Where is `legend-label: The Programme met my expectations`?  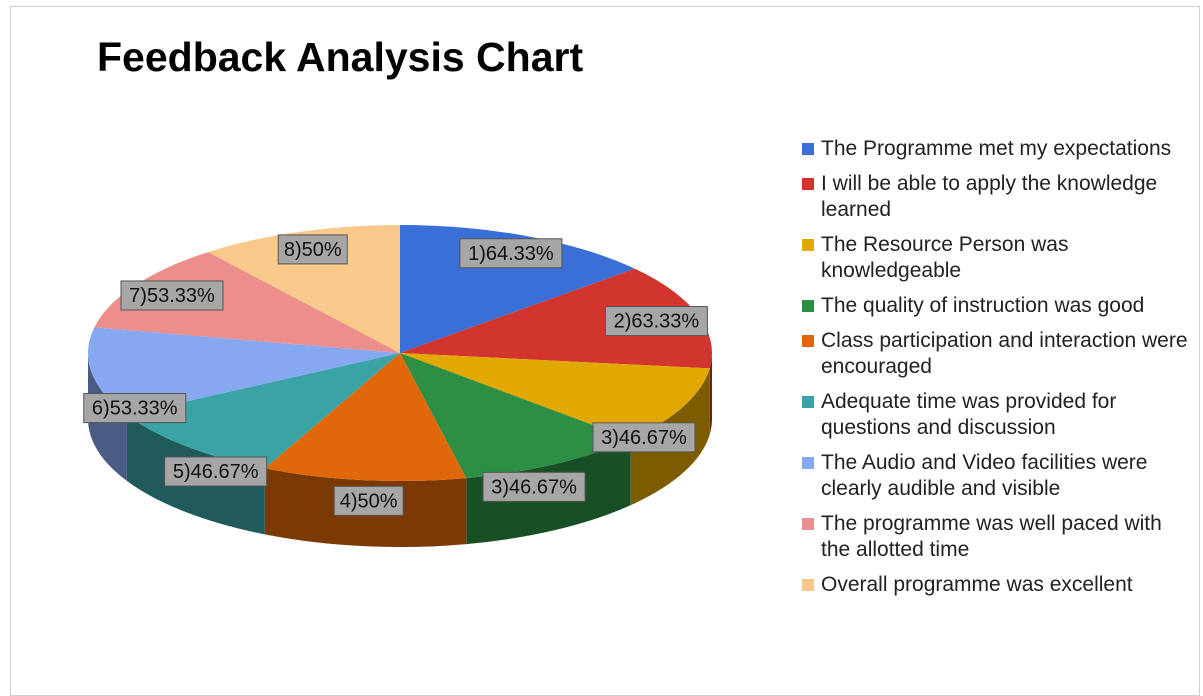
legend-label: The Programme met my expectations is located at coordinates (996, 148).